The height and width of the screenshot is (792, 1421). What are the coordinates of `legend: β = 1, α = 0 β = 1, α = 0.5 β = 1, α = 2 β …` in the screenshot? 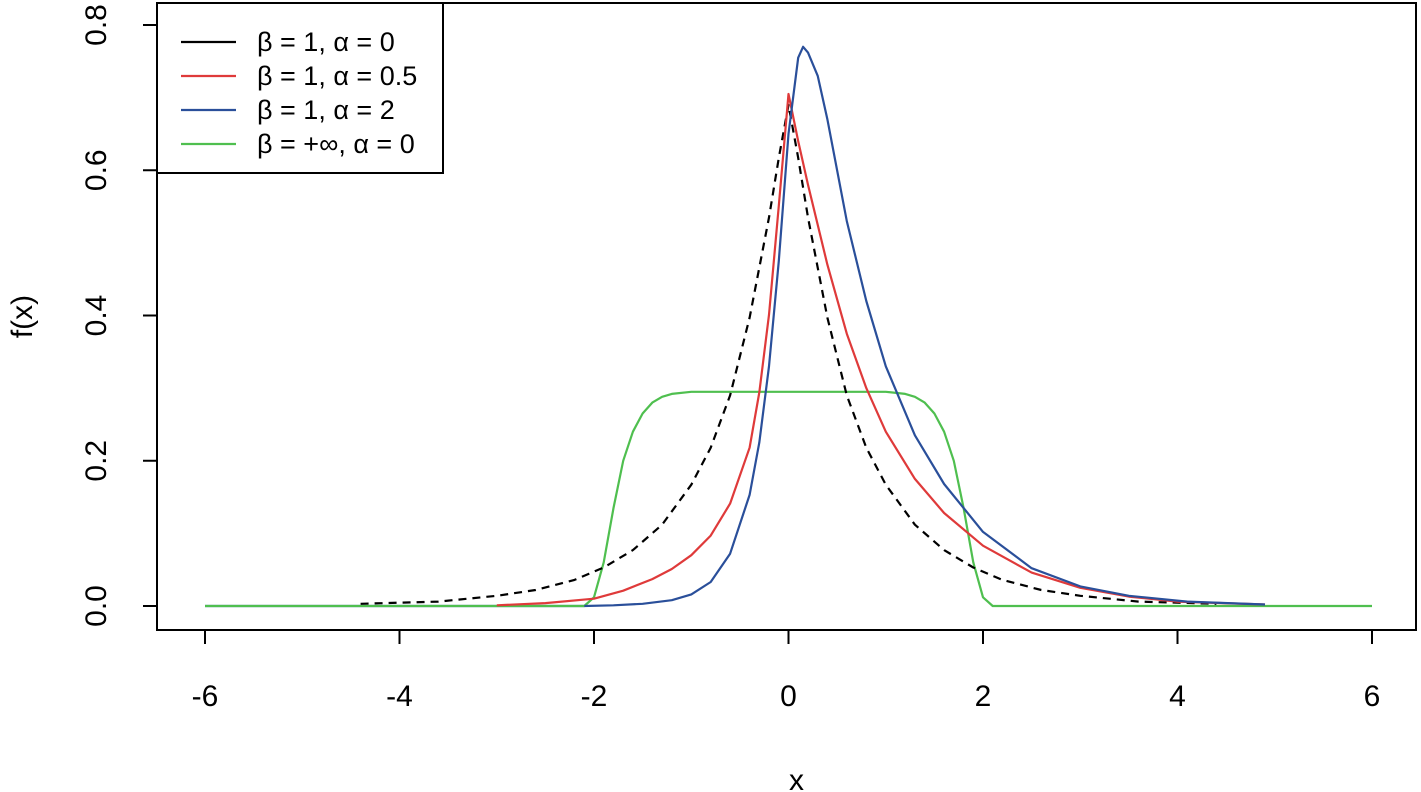 It's located at (300, 88).